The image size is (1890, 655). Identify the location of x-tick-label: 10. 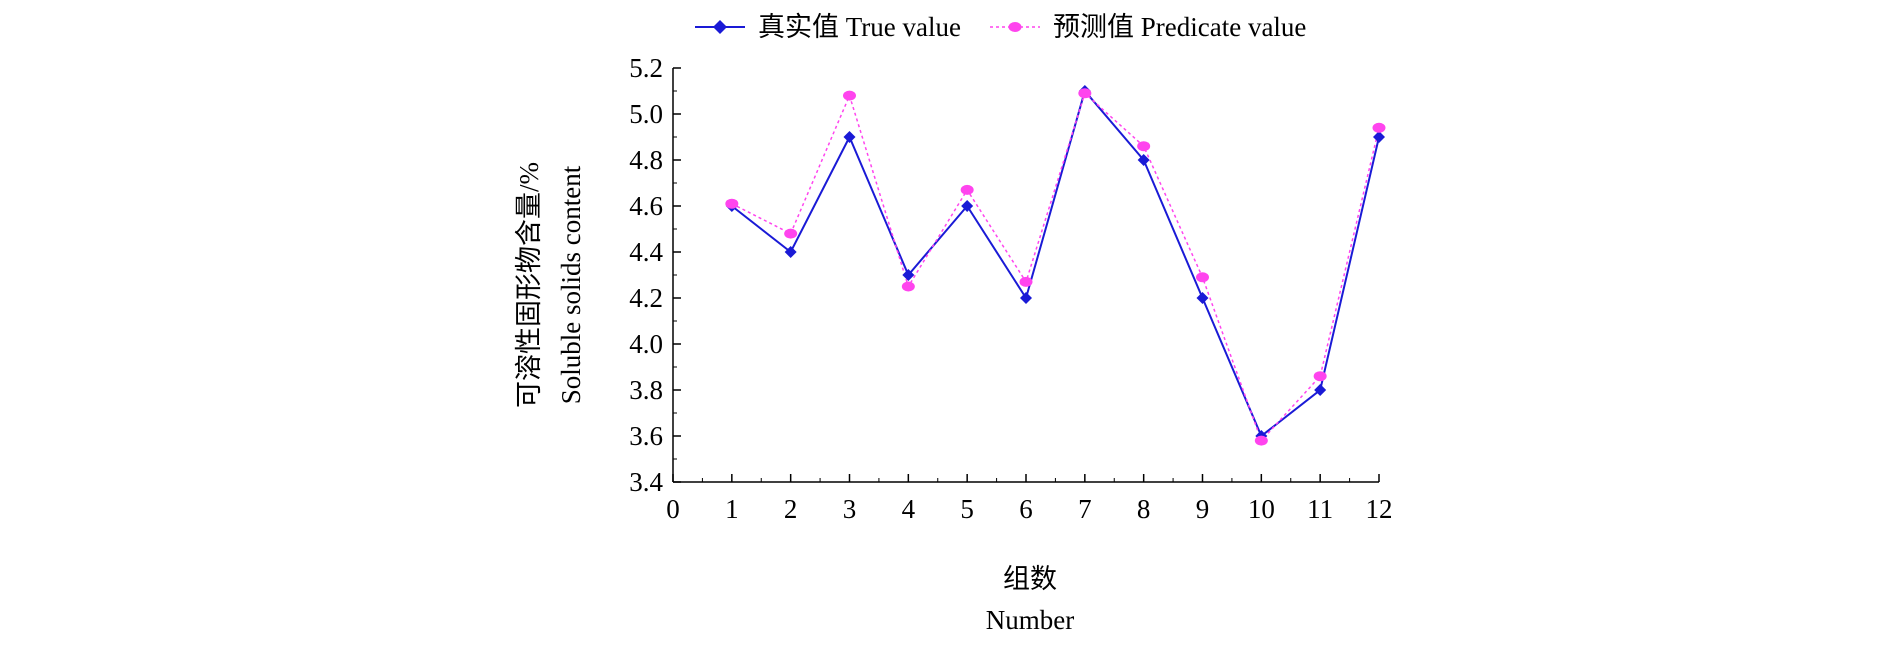
(1261, 509).